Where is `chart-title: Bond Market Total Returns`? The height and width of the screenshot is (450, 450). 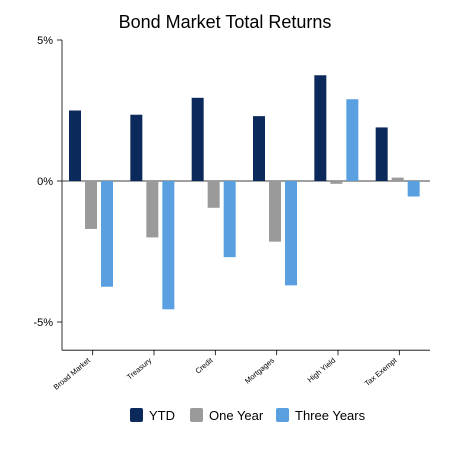 chart-title: Bond Market Total Returns is located at coordinates (225, 22).